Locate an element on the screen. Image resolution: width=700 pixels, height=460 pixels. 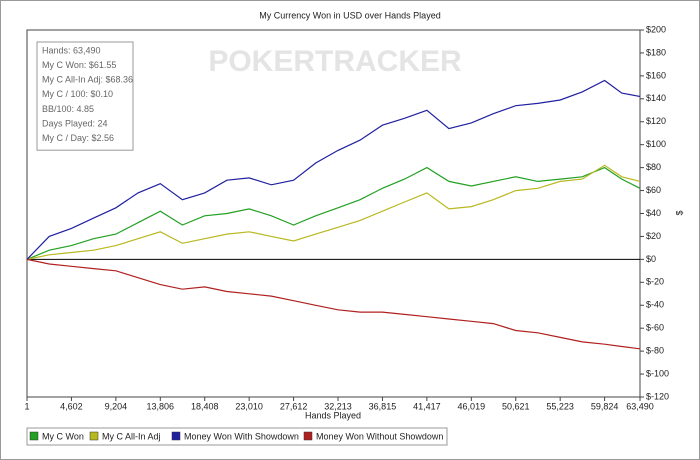
x-tick-label: 18,408 is located at coordinates (205, 406).